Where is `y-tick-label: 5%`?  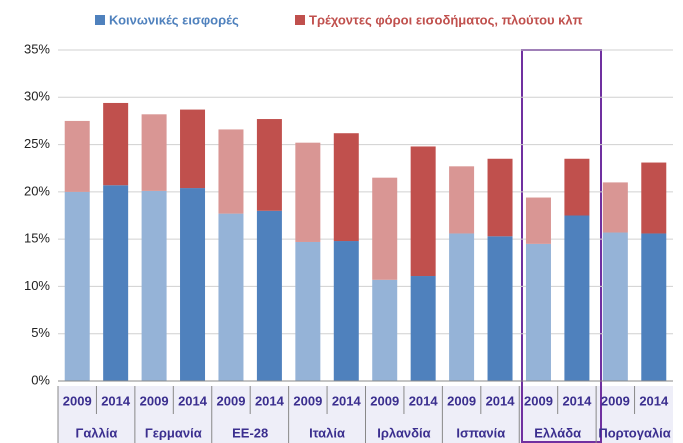 y-tick-label: 5% is located at coordinates (40, 332).